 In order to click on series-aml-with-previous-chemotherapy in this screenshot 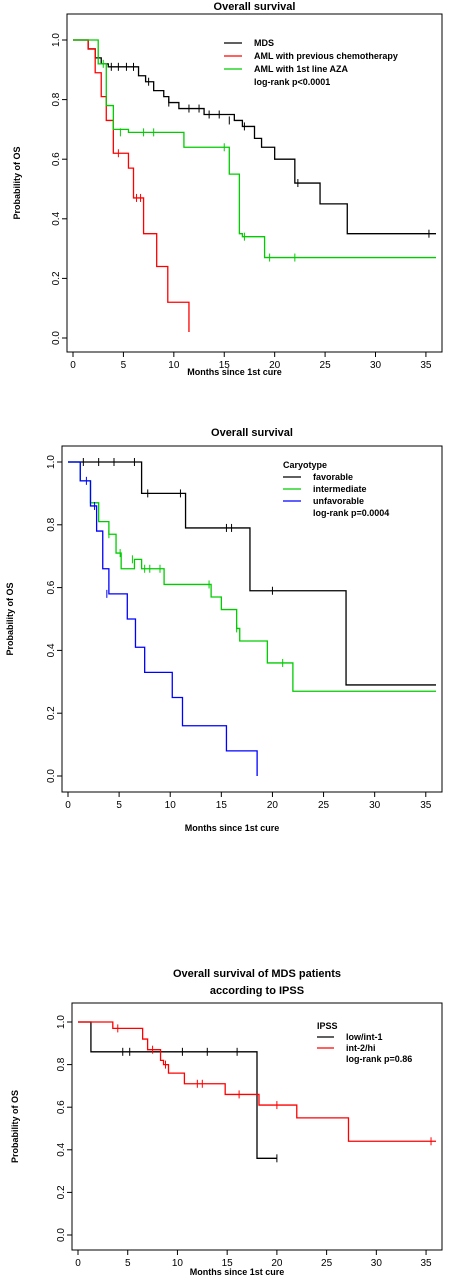, I will do `click(131, 186)`.